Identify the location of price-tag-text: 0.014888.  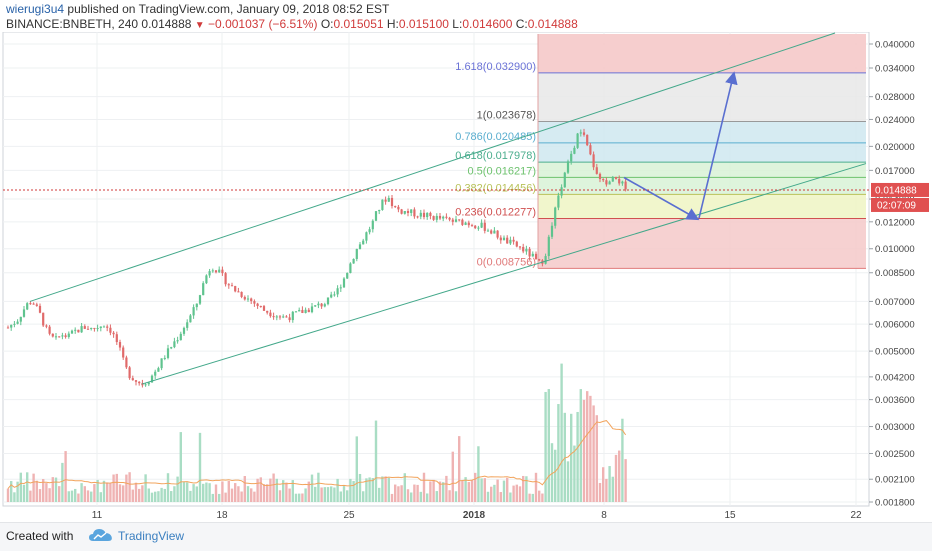
(896, 190).